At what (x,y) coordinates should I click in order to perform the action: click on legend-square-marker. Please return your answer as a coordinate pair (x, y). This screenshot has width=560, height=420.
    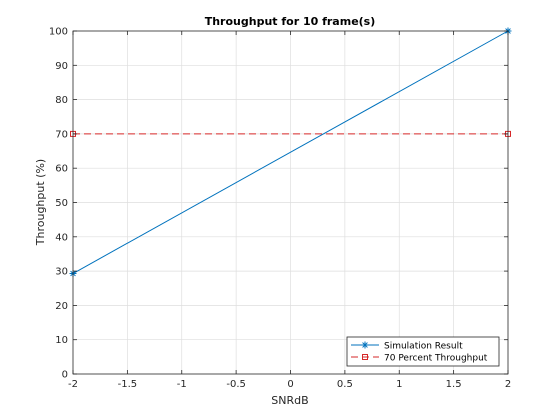
    Looking at the image, I should click on (365, 357).